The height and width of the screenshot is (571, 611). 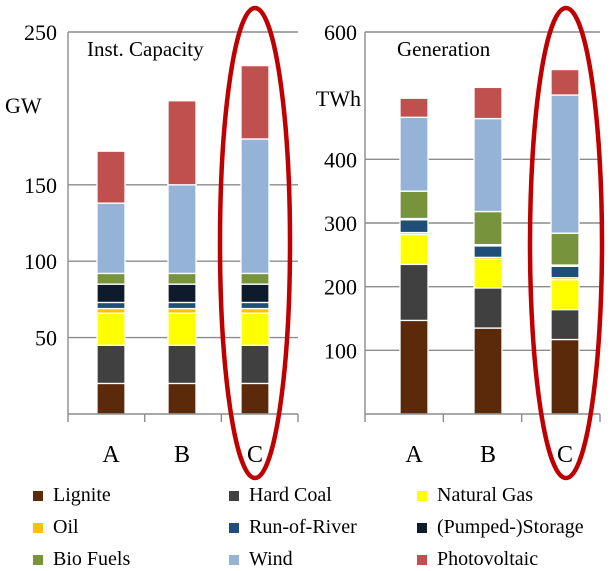 I want to click on legend-item-lignite: Lignite, so click(x=72, y=495).